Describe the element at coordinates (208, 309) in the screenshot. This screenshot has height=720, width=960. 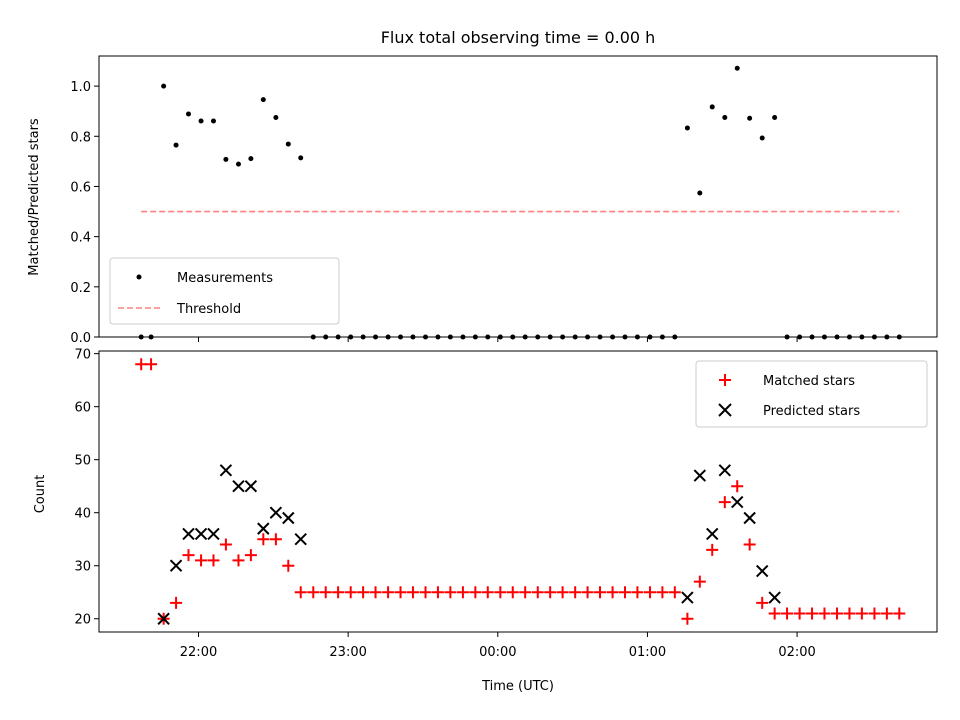
I see `legend-threshold-label: Threshold` at that location.